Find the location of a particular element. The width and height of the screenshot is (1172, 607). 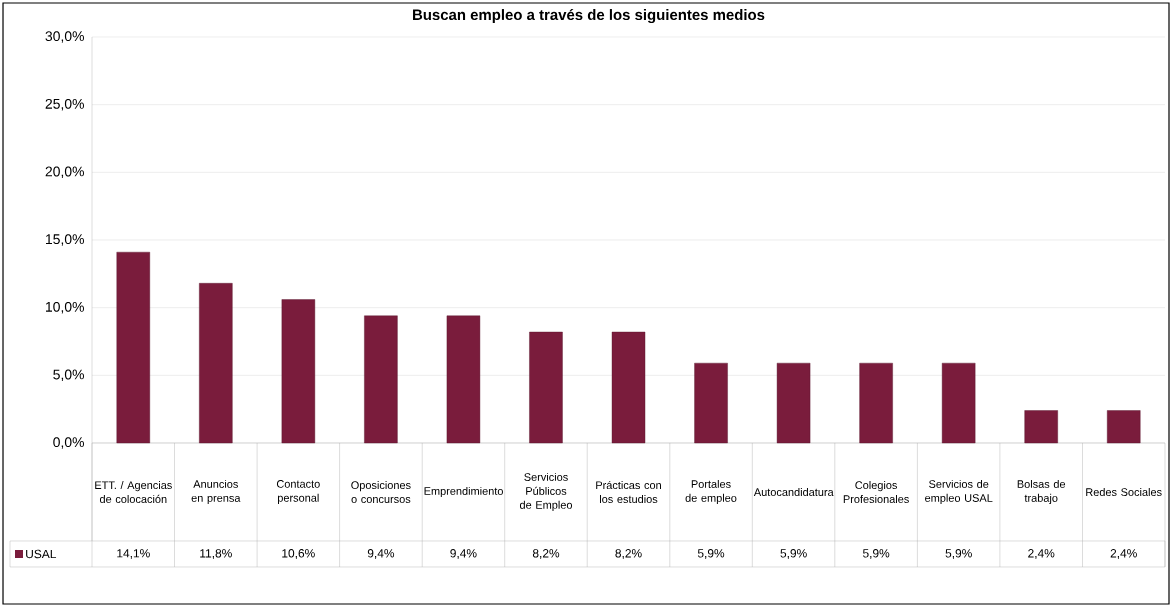

x-tick-label: Anuncios en prensa is located at coordinates (216, 492).